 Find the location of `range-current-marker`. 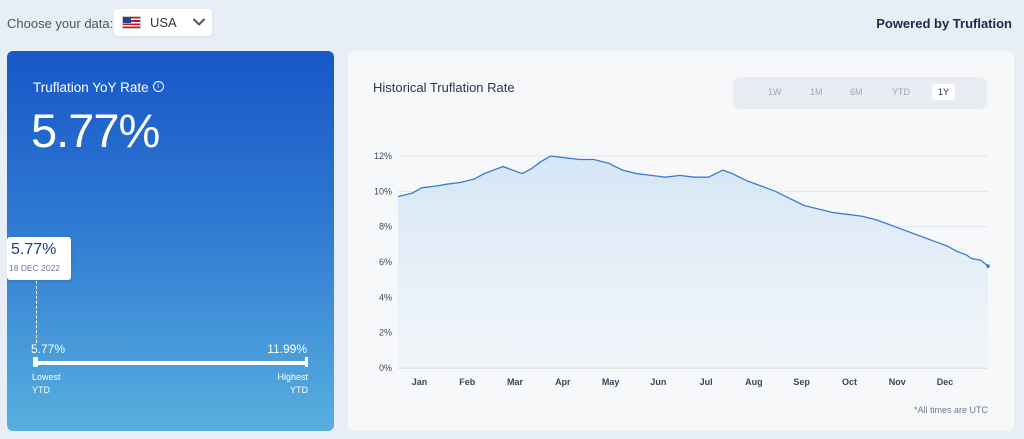

range-current-marker is located at coordinates (35, 362).